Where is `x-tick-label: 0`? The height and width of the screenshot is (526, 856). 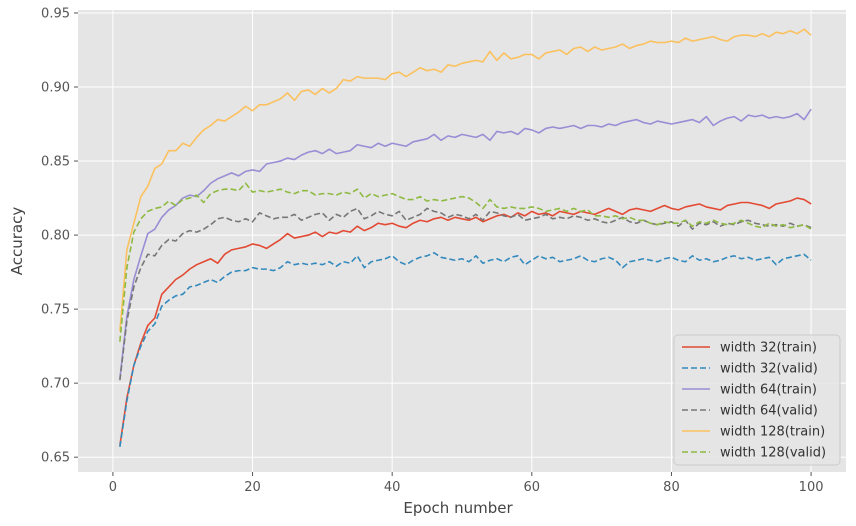
x-tick-label: 0 is located at coordinates (113, 487).